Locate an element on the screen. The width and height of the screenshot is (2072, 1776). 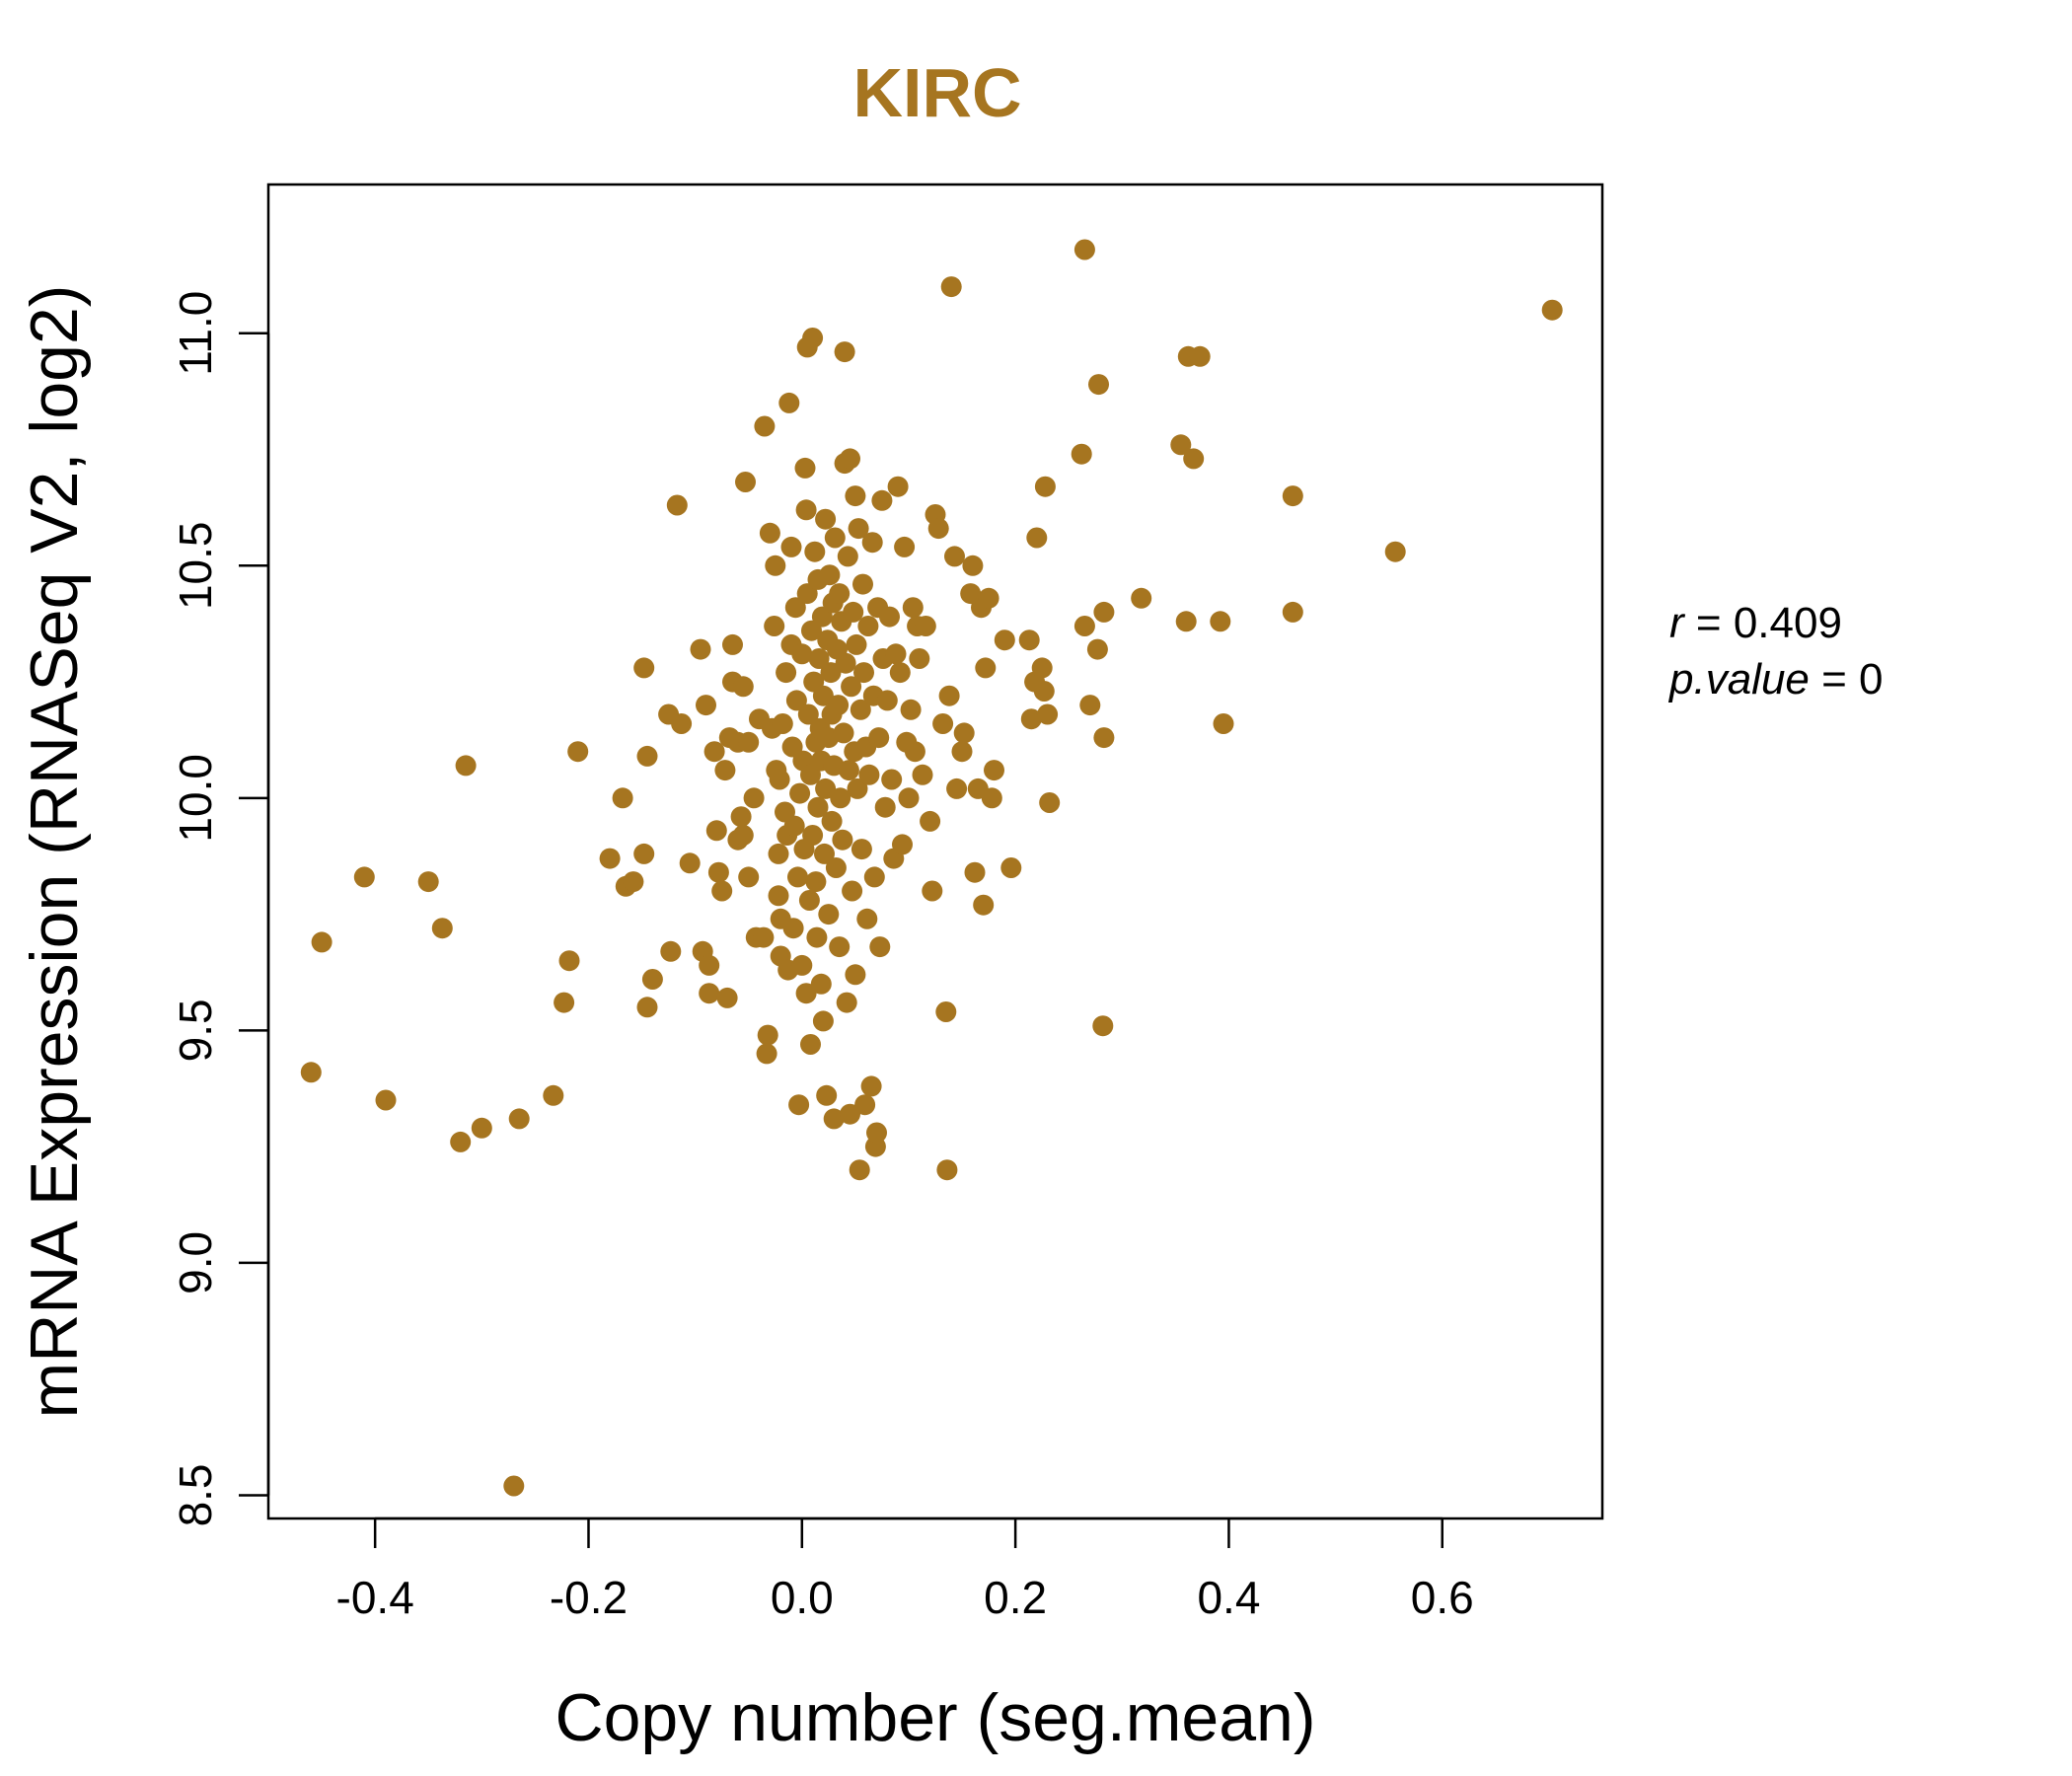
p-equals: = is located at coordinates (1835, 679).